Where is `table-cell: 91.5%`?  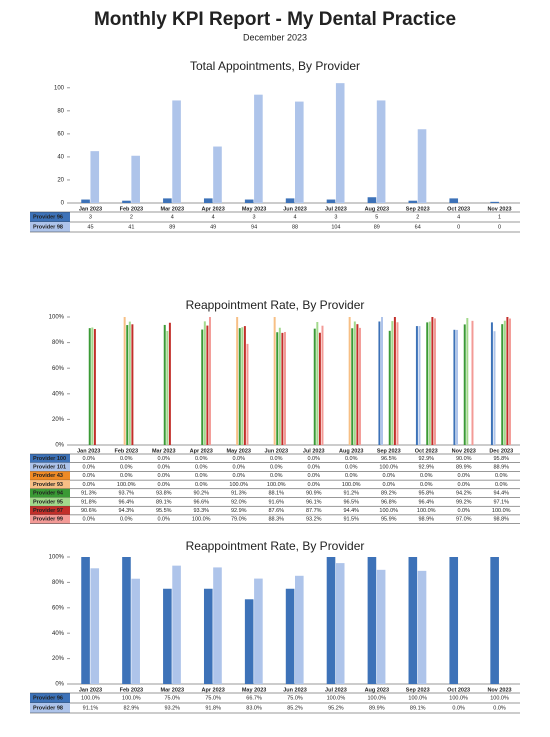 table-cell: 91.5% is located at coordinates (351, 520).